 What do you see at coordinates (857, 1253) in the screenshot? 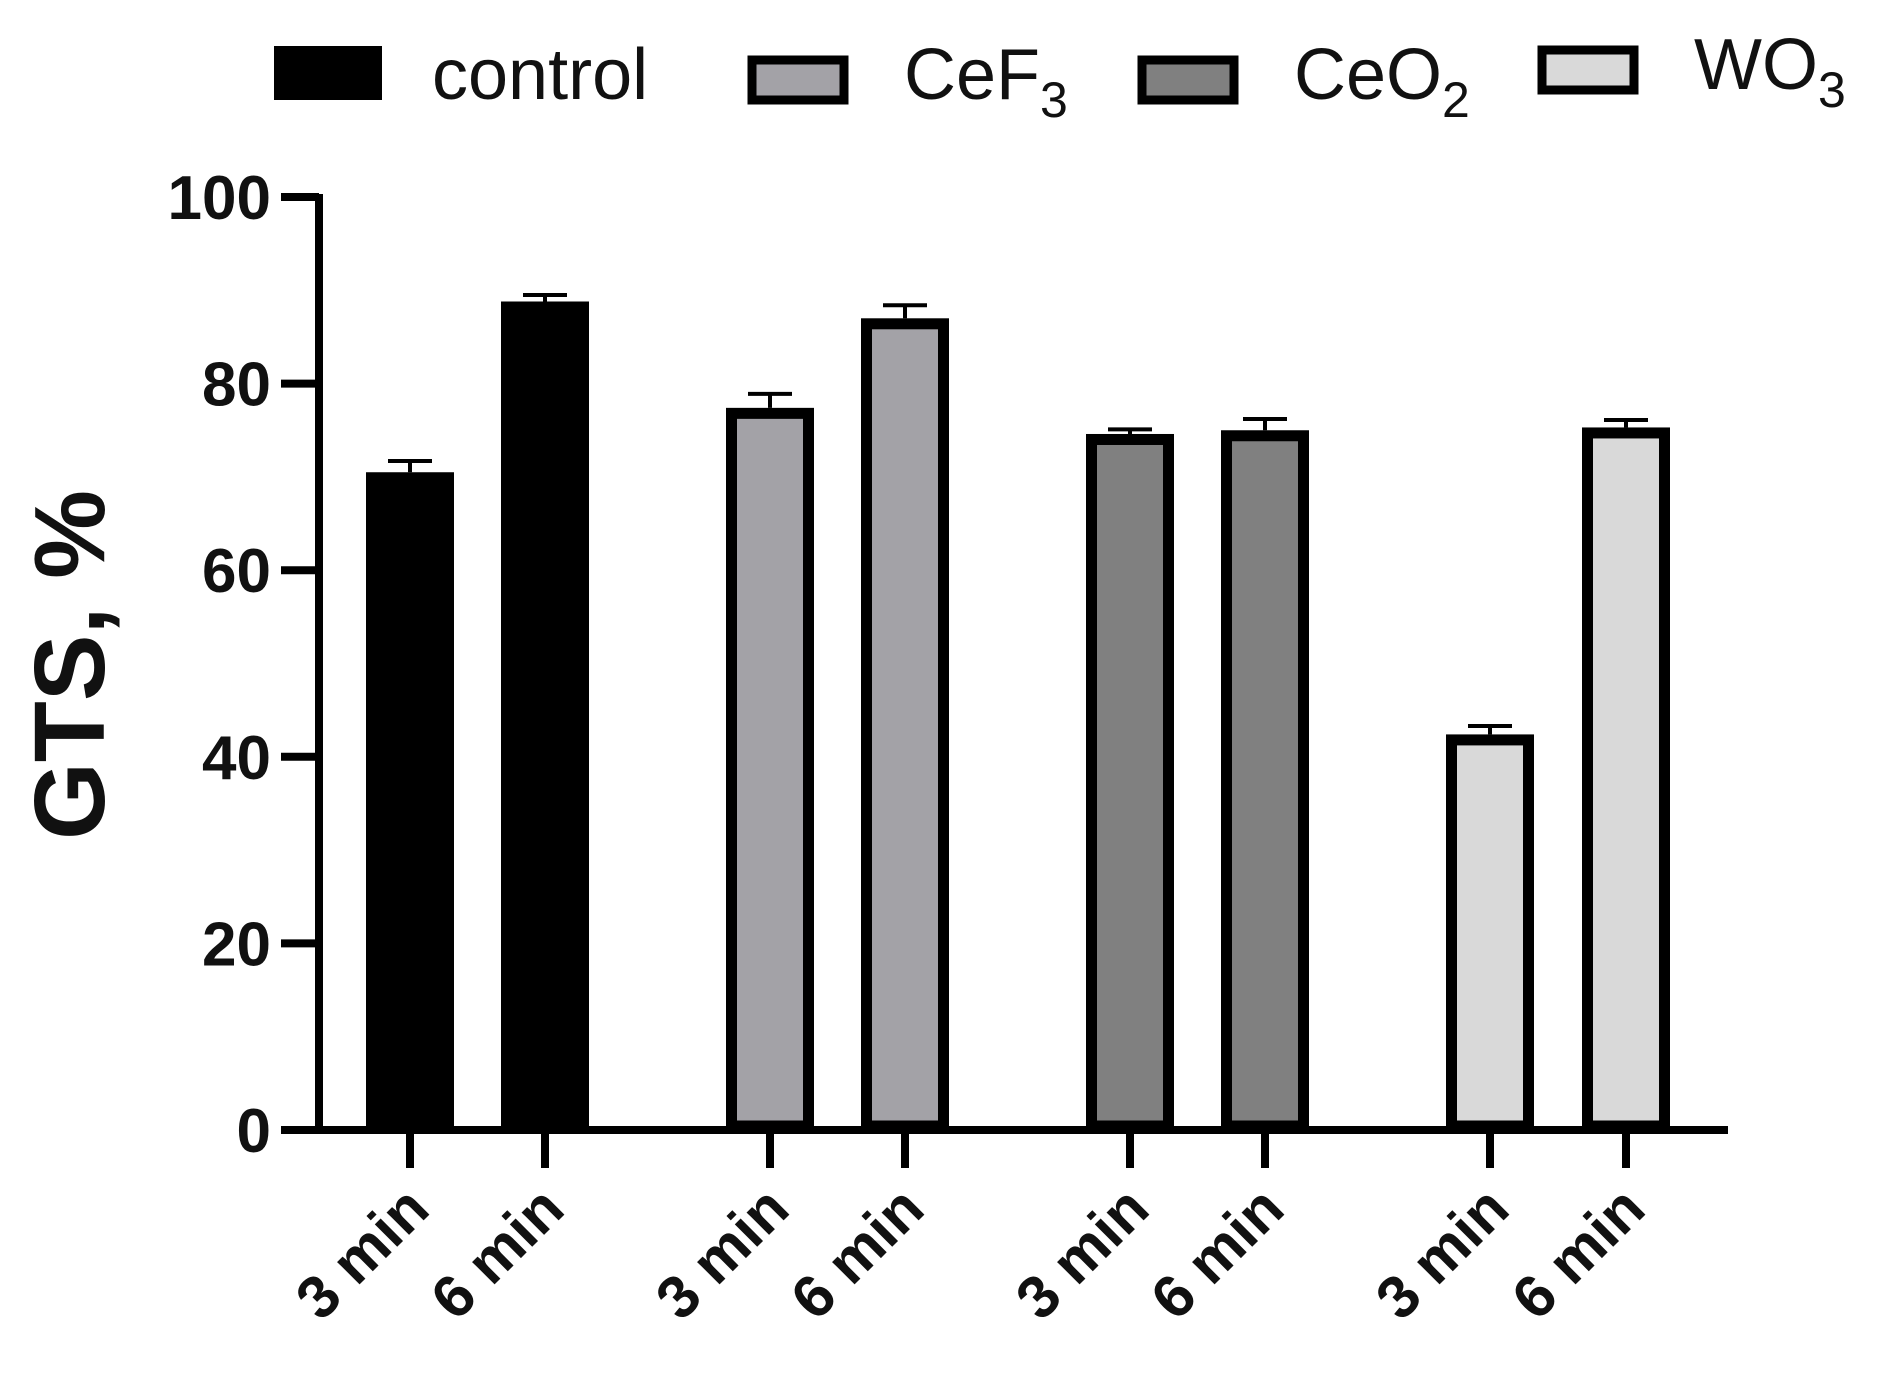
I see `x-tick-label-cef3-6-min: 6 min` at bounding box center [857, 1253].